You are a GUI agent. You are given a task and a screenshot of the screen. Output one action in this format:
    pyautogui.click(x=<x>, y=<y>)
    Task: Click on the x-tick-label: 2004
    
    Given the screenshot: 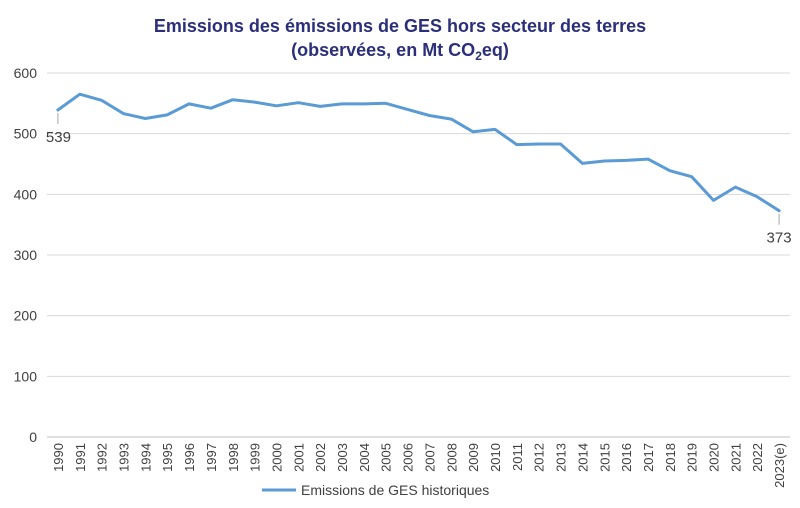 What is the action you would take?
    pyautogui.click(x=364, y=457)
    